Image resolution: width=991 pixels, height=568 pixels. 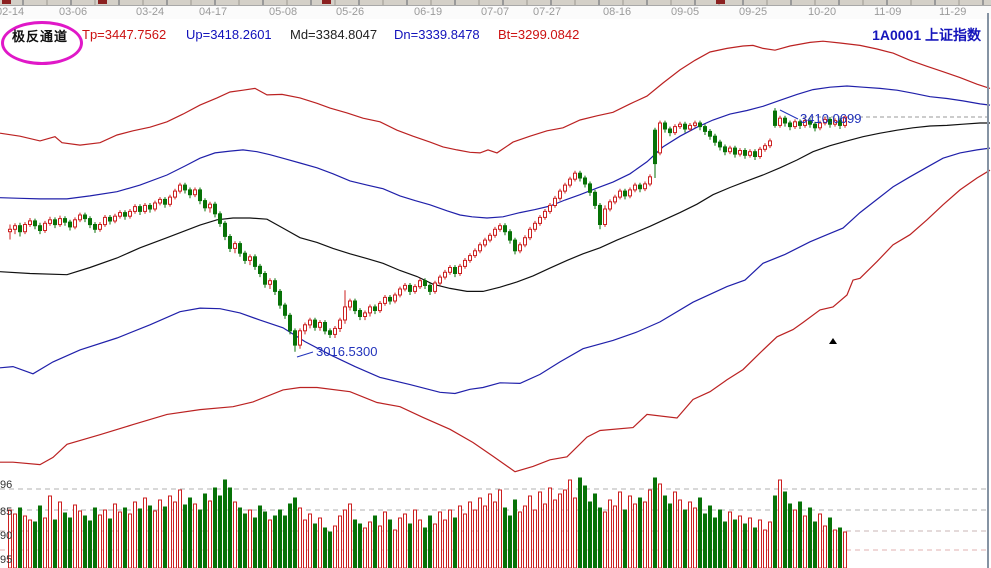 What do you see at coordinates (283, 12) in the screenshot?
I see `date-tick-label: 05-08` at bounding box center [283, 12].